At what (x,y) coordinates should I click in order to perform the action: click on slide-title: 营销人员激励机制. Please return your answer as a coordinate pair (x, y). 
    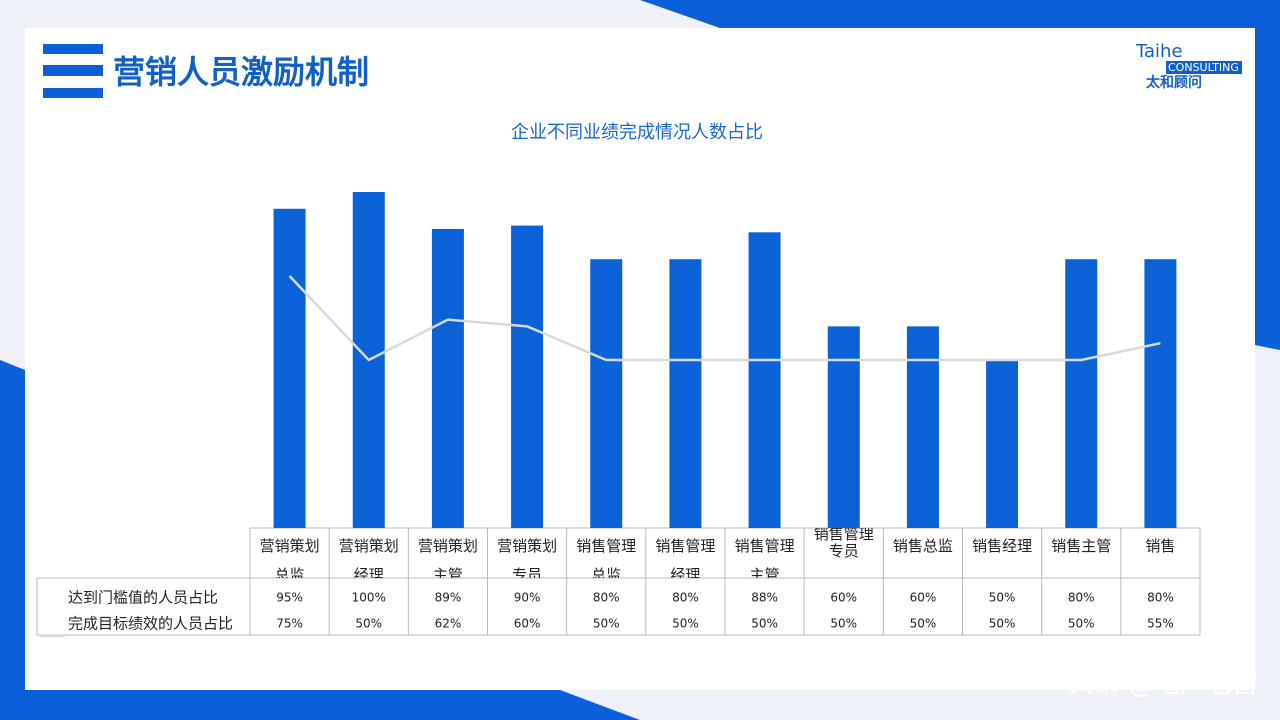
    Looking at the image, I should click on (241, 72).